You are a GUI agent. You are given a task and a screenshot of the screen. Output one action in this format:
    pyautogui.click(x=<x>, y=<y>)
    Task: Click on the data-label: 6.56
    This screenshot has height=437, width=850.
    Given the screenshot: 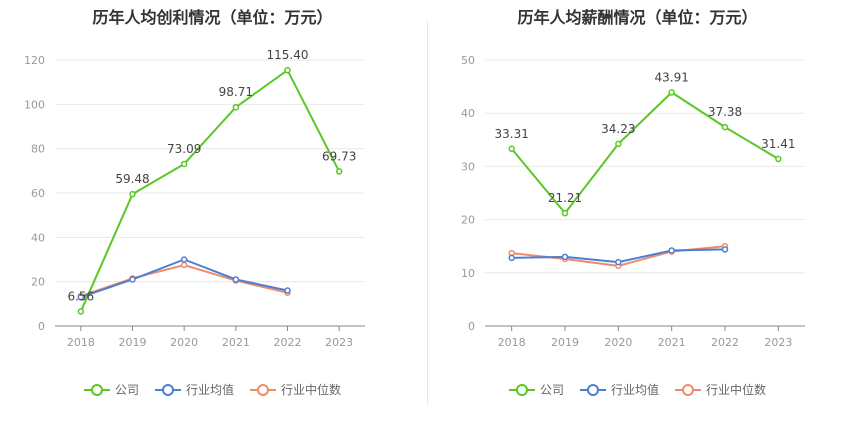 What is the action you would take?
    pyautogui.click(x=80, y=296)
    